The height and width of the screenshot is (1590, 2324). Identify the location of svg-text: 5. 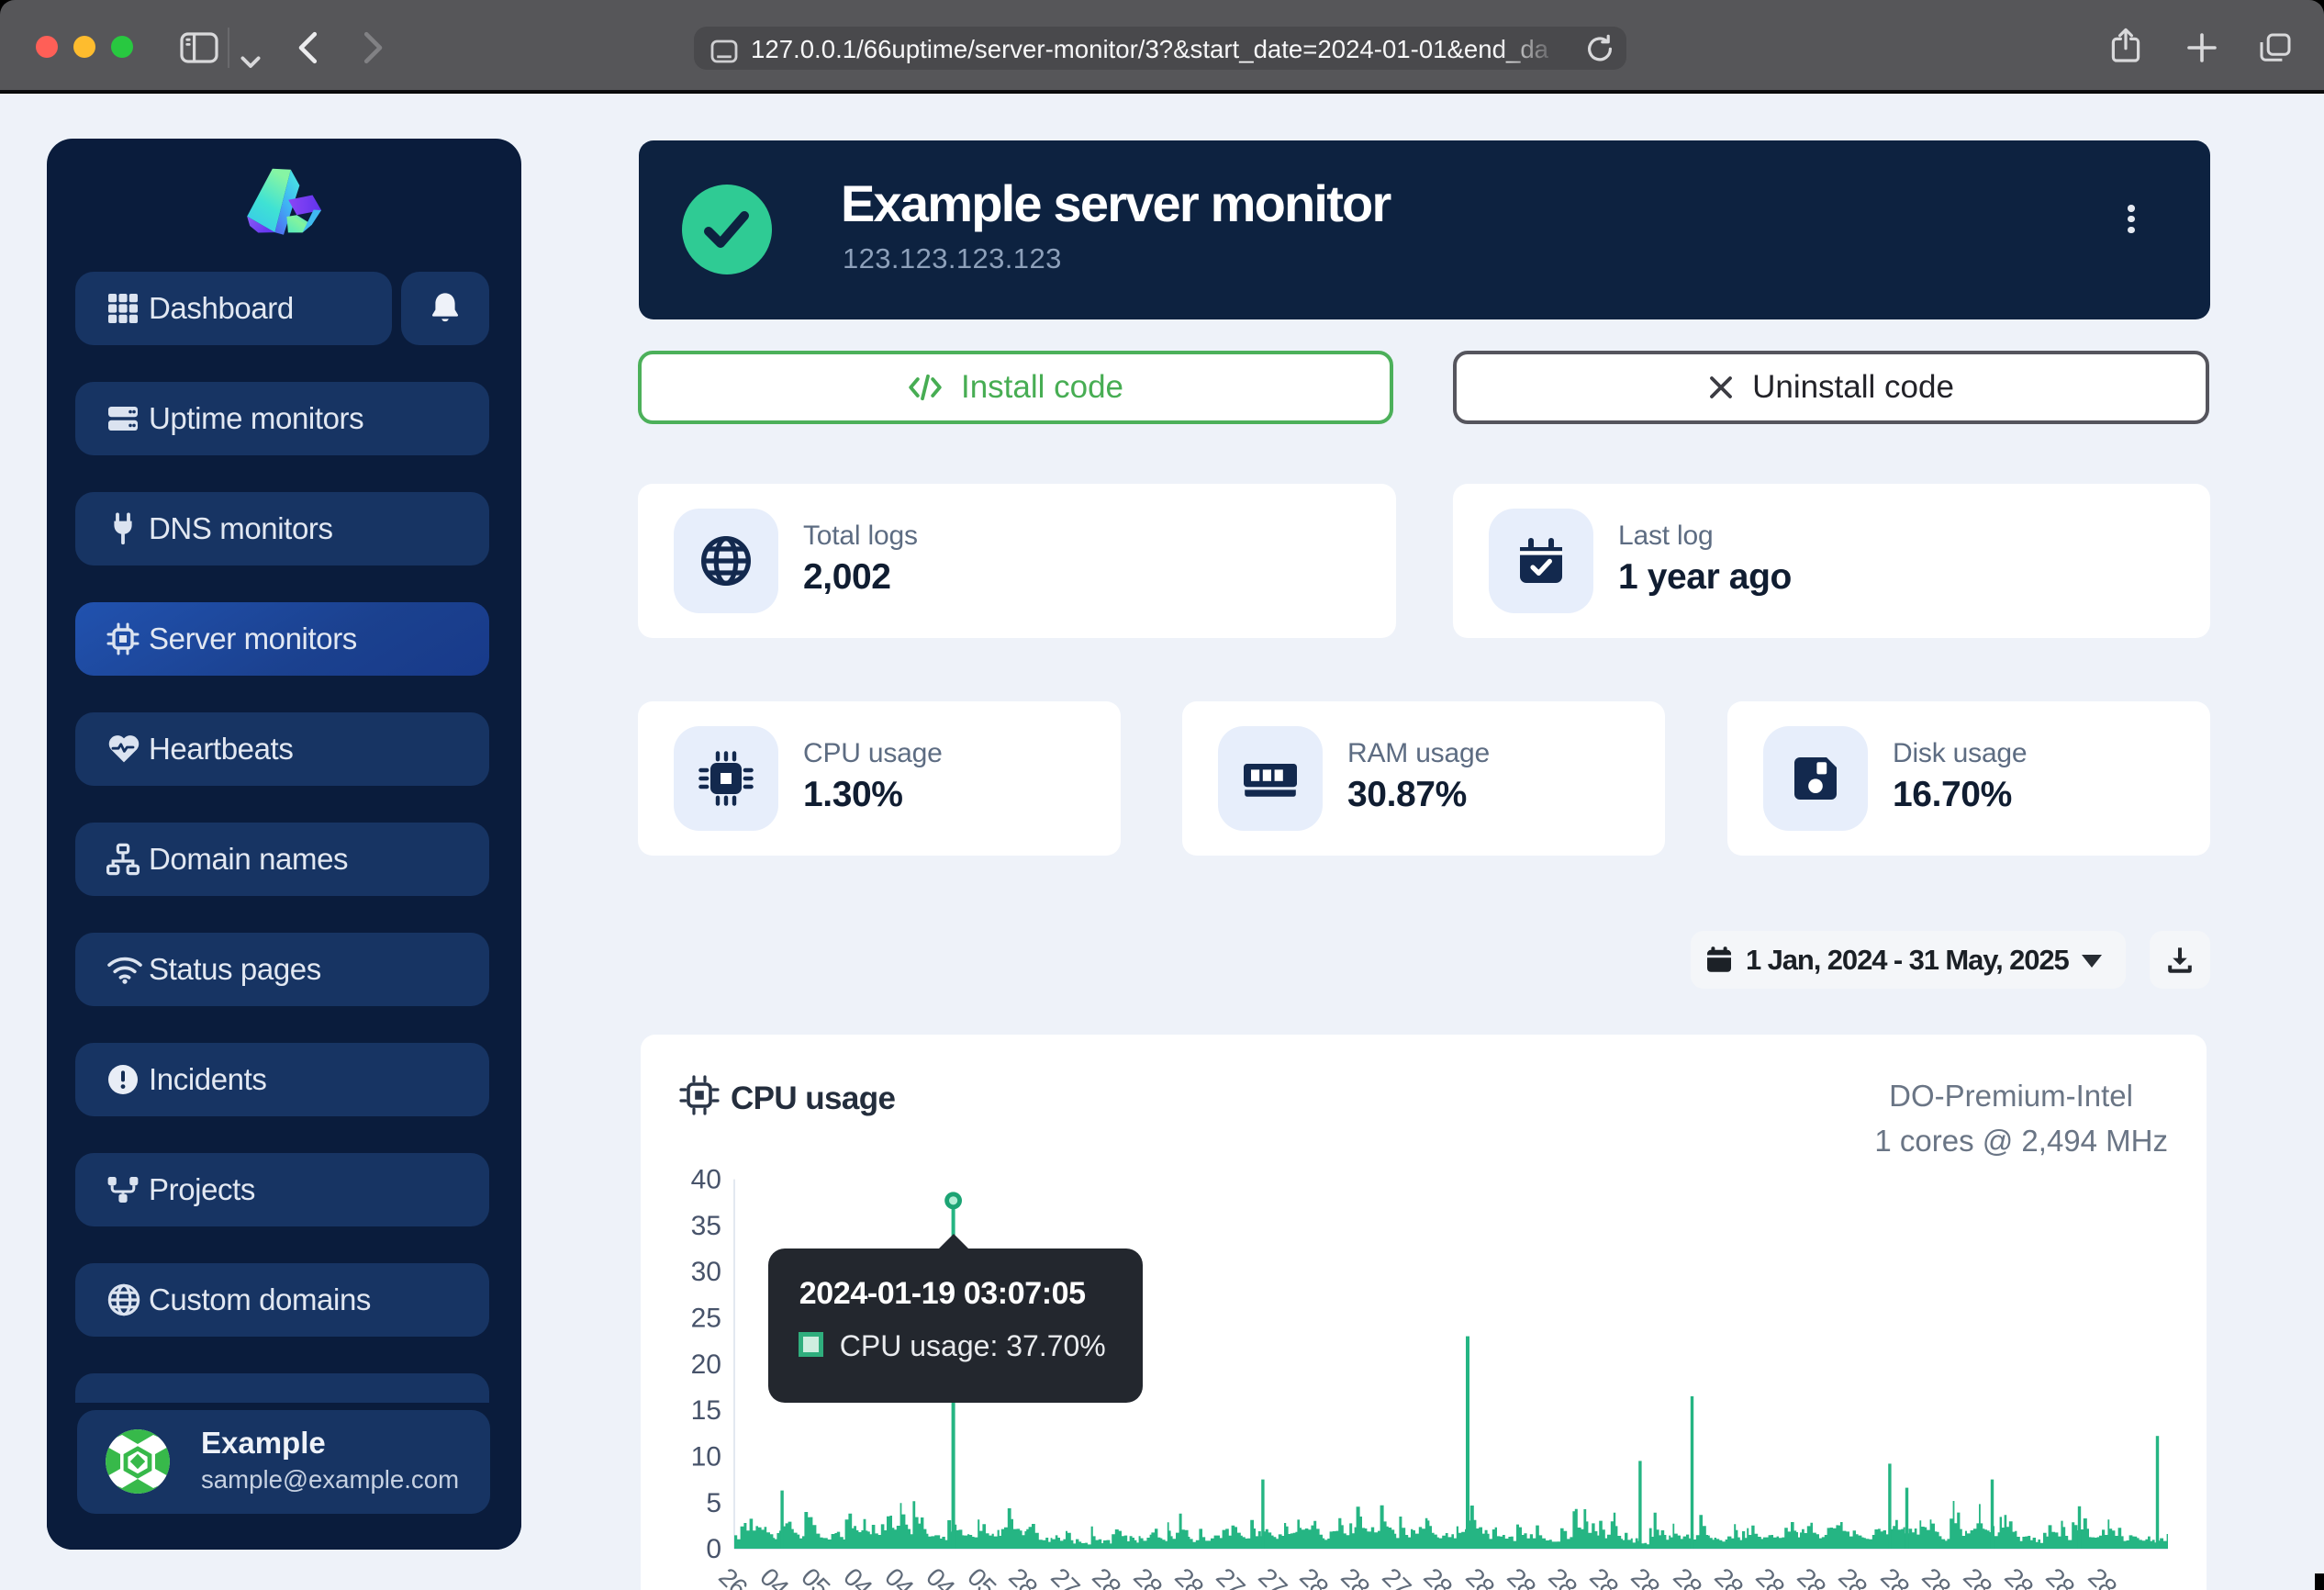
(713, 1503).